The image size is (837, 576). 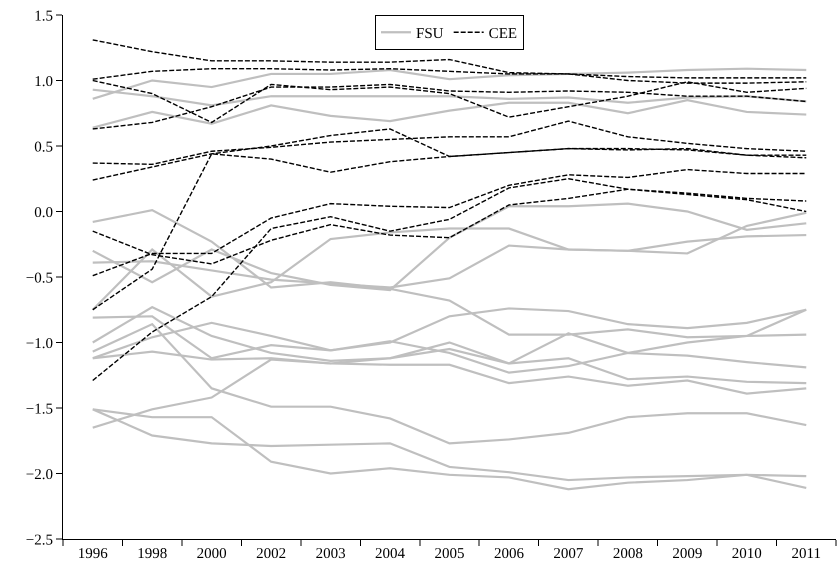 I want to click on x-tick-label: 2000, so click(x=211, y=554).